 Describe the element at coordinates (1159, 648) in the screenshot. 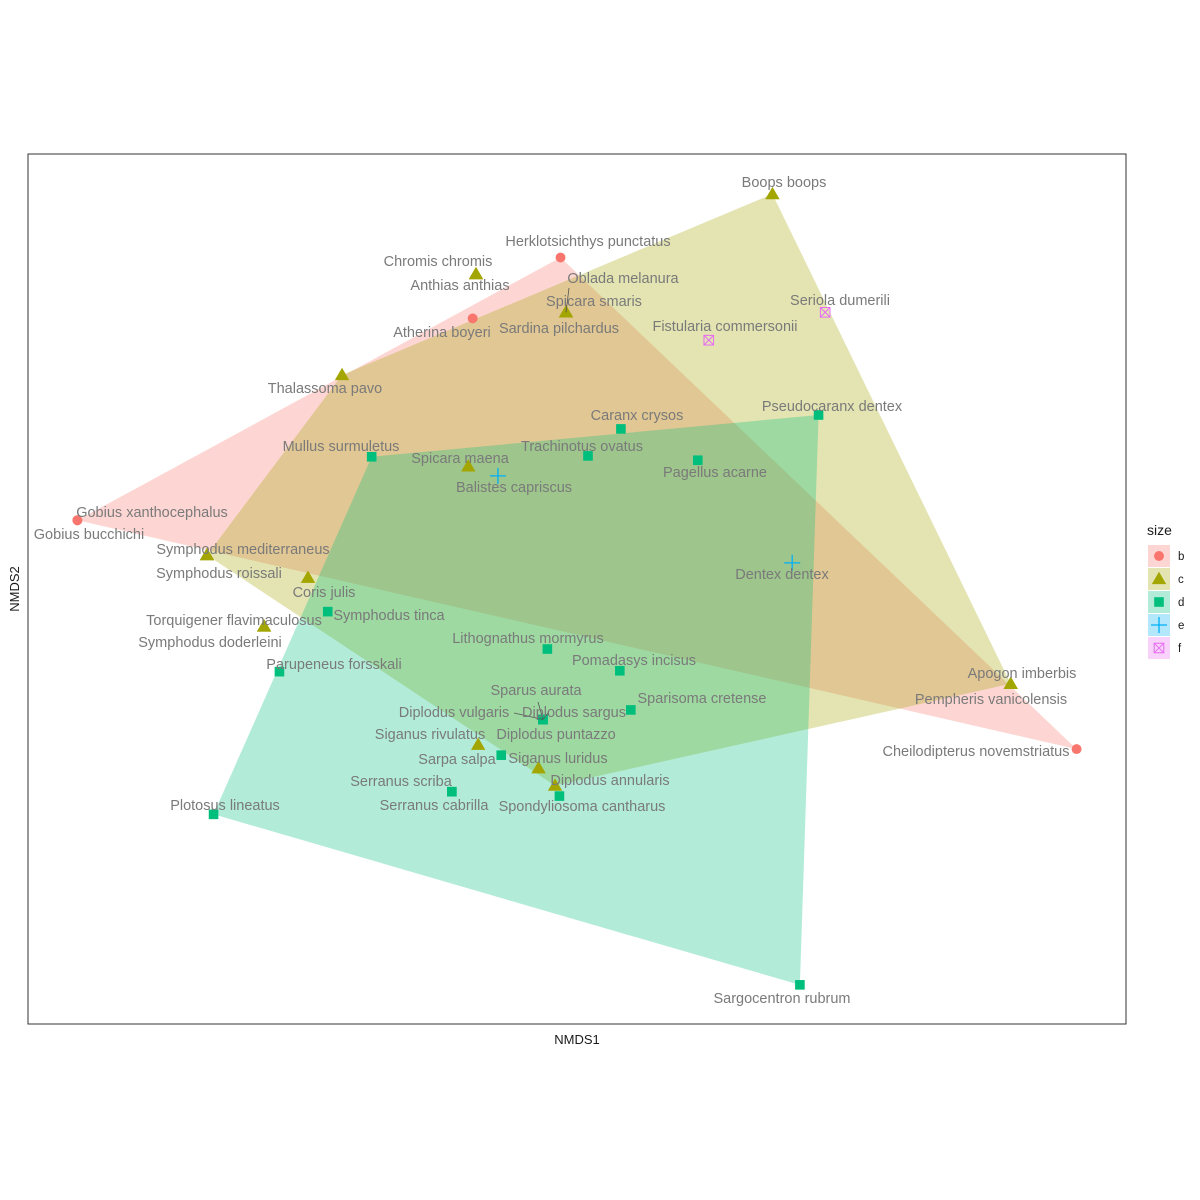

I see `legend-key-f` at that location.